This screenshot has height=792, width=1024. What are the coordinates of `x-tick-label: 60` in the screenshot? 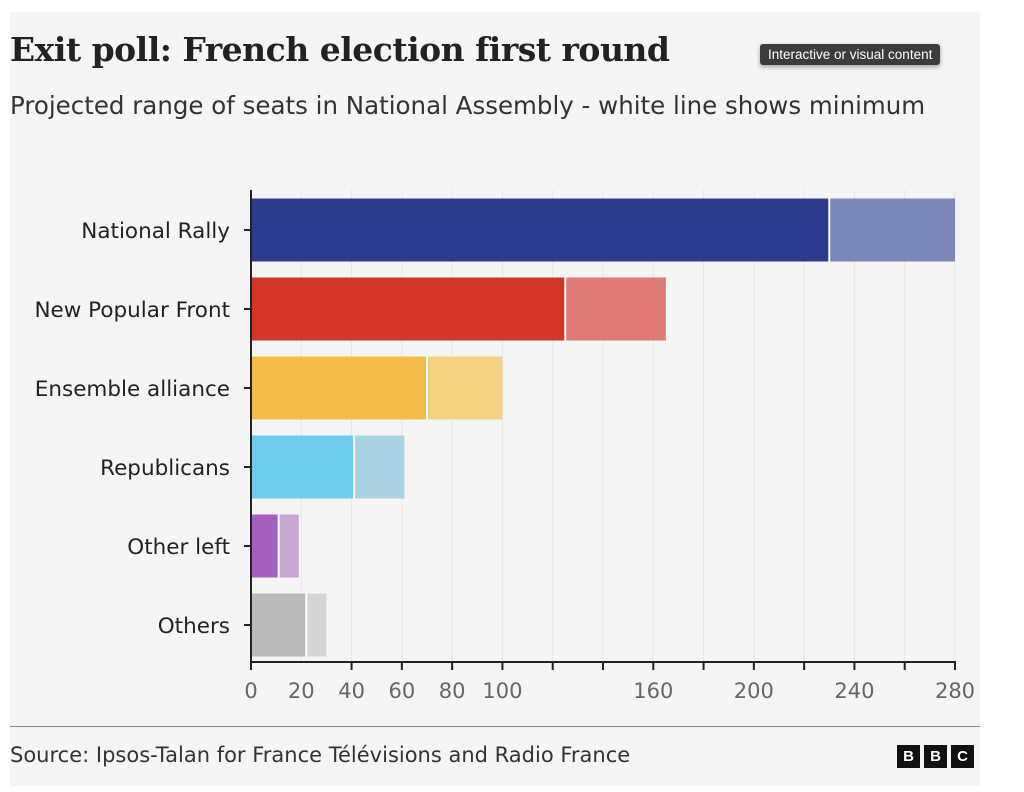 It's located at (401, 691).